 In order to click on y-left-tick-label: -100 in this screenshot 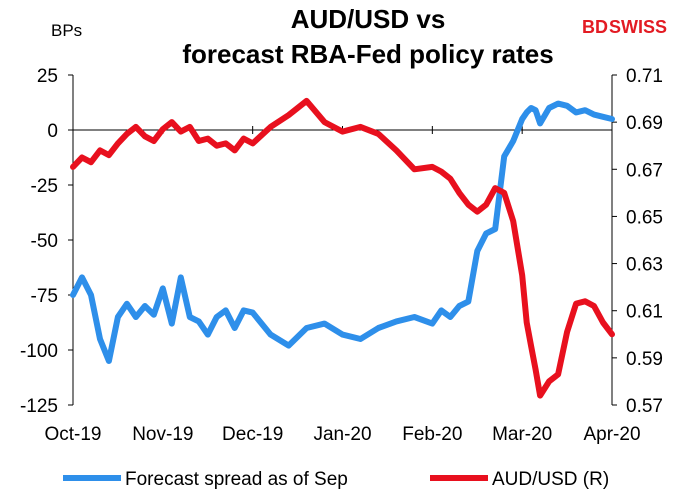, I will do `click(39, 351)`.